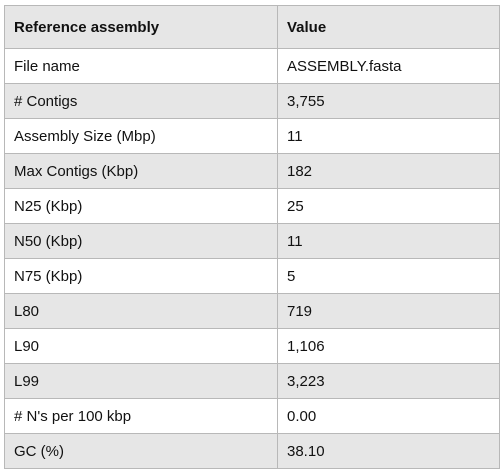 This screenshot has height=473, width=503. I want to click on row-label: Assembly Size (Mbp), so click(141, 136).